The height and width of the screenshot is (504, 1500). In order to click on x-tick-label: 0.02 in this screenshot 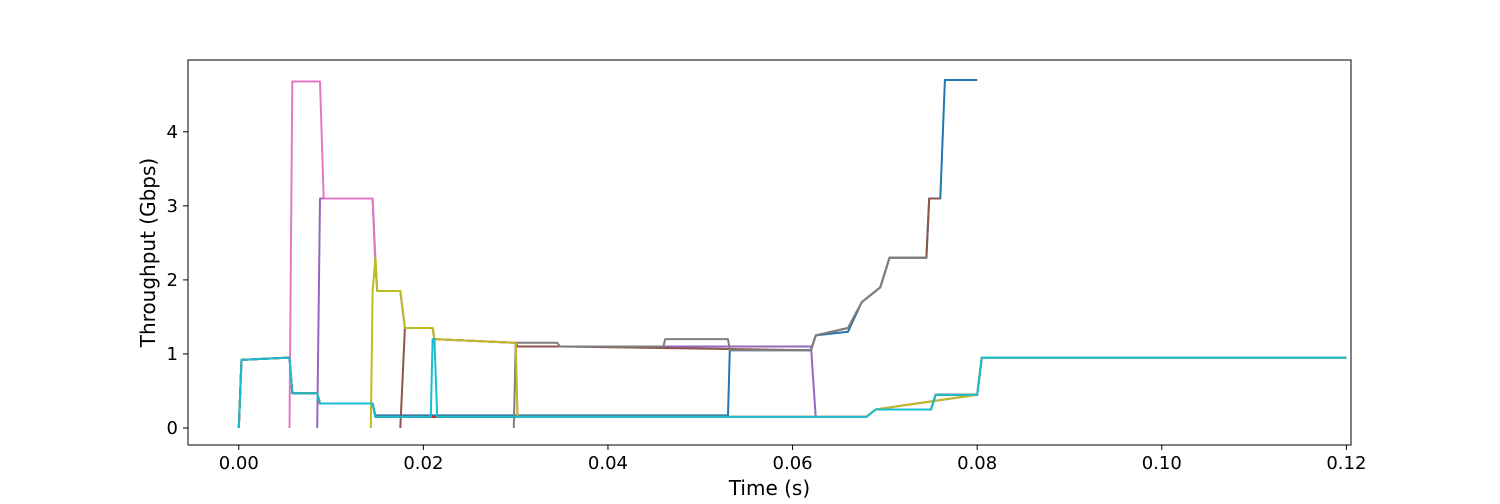, I will do `click(423, 463)`.